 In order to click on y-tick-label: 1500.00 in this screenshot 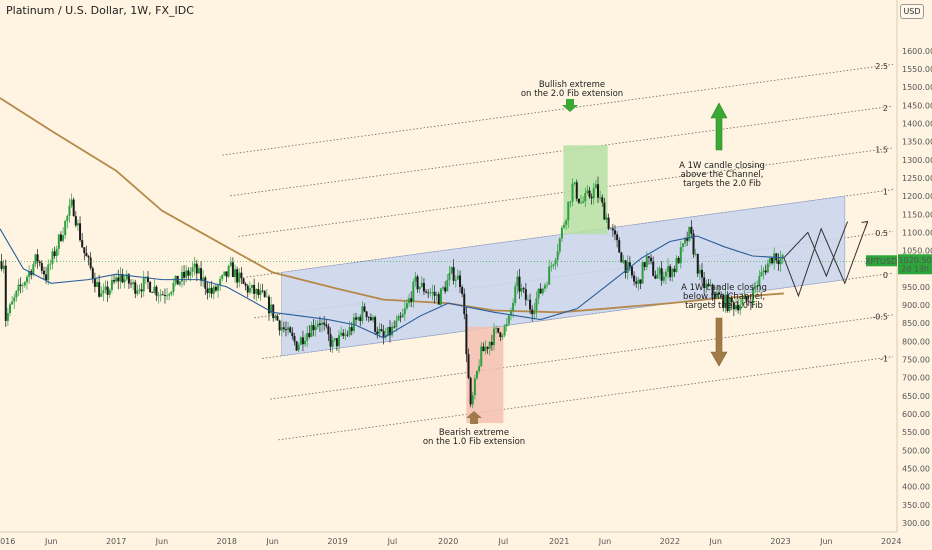, I will do `click(917, 87)`.